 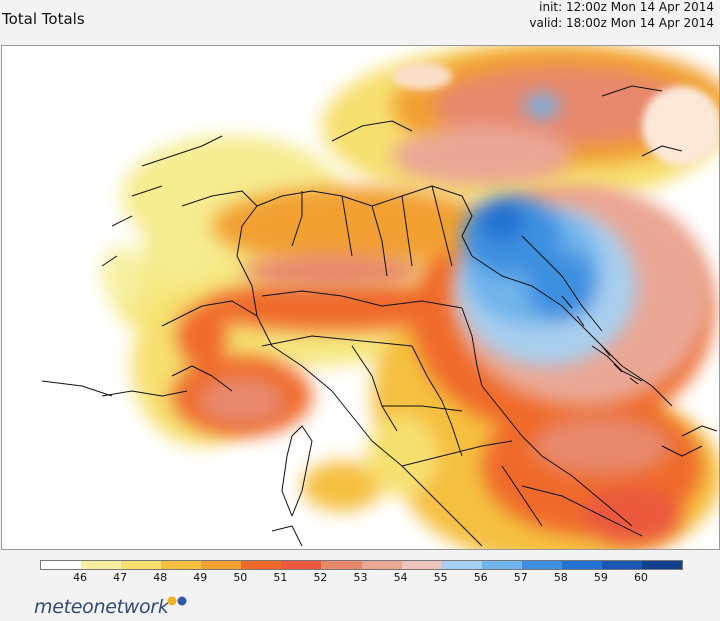 What do you see at coordinates (101, 607) in the screenshot?
I see `brand-logo: meteonetwork` at bounding box center [101, 607].